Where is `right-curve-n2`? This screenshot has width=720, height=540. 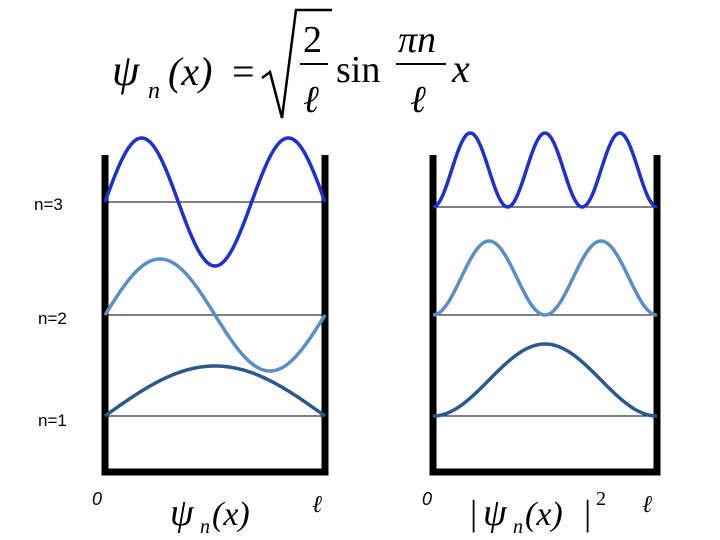
right-curve-n2 is located at coordinates (545, 278).